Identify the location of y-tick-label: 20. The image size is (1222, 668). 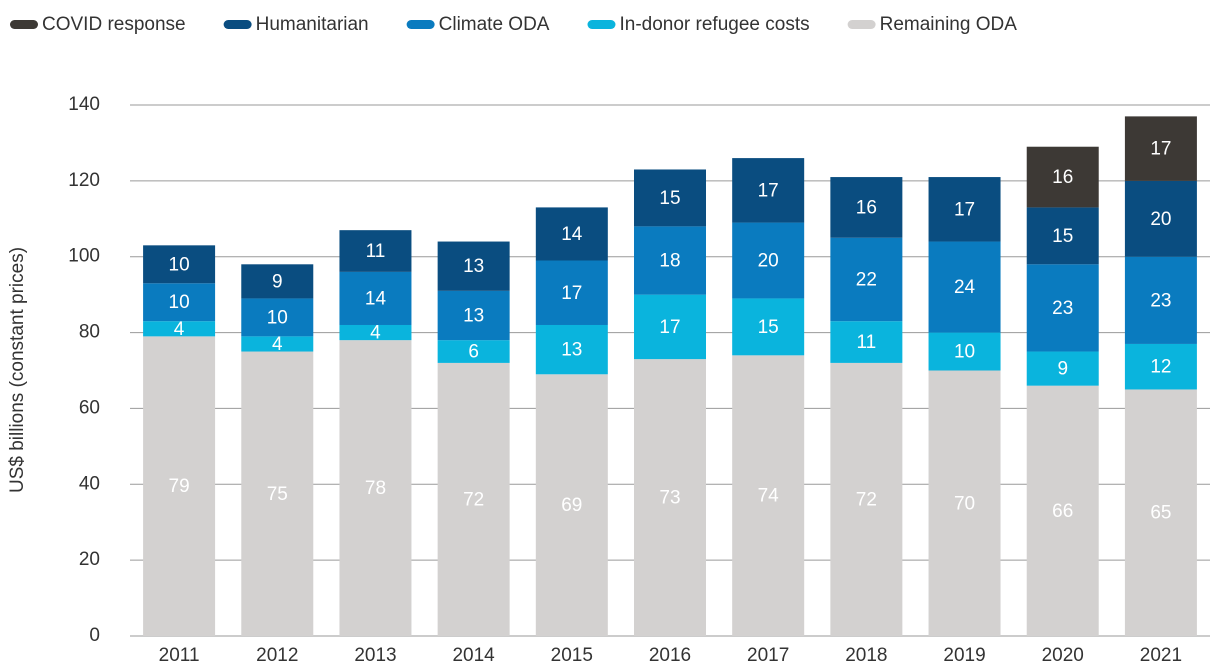
(89, 559).